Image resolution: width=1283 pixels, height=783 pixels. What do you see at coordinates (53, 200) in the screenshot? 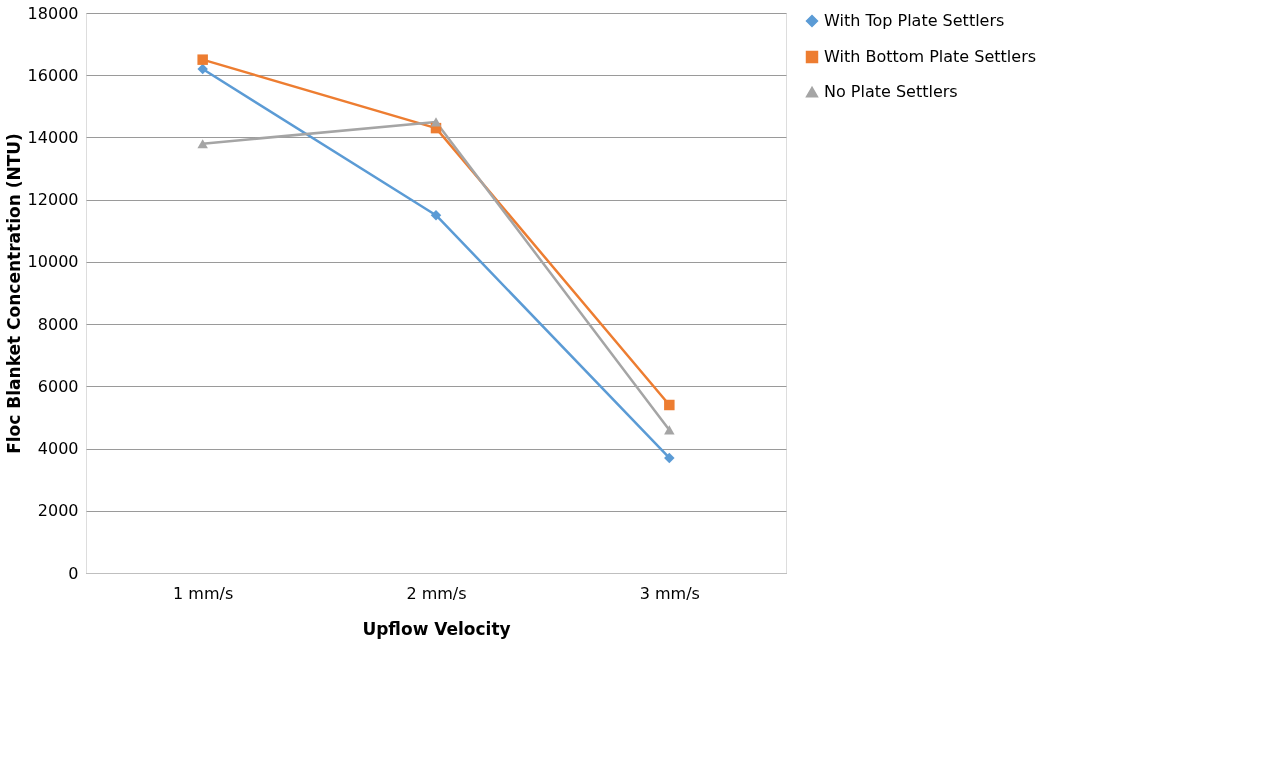
I see `y-tick-label: 12000` at bounding box center [53, 200].